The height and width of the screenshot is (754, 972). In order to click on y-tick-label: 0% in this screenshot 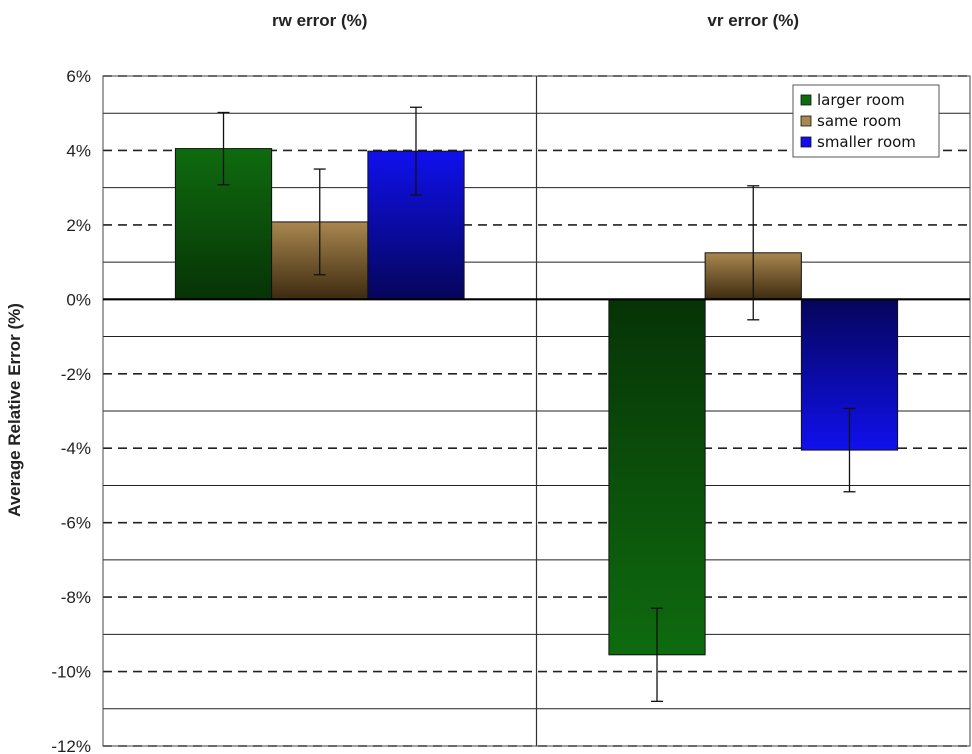, I will do `click(78, 299)`.